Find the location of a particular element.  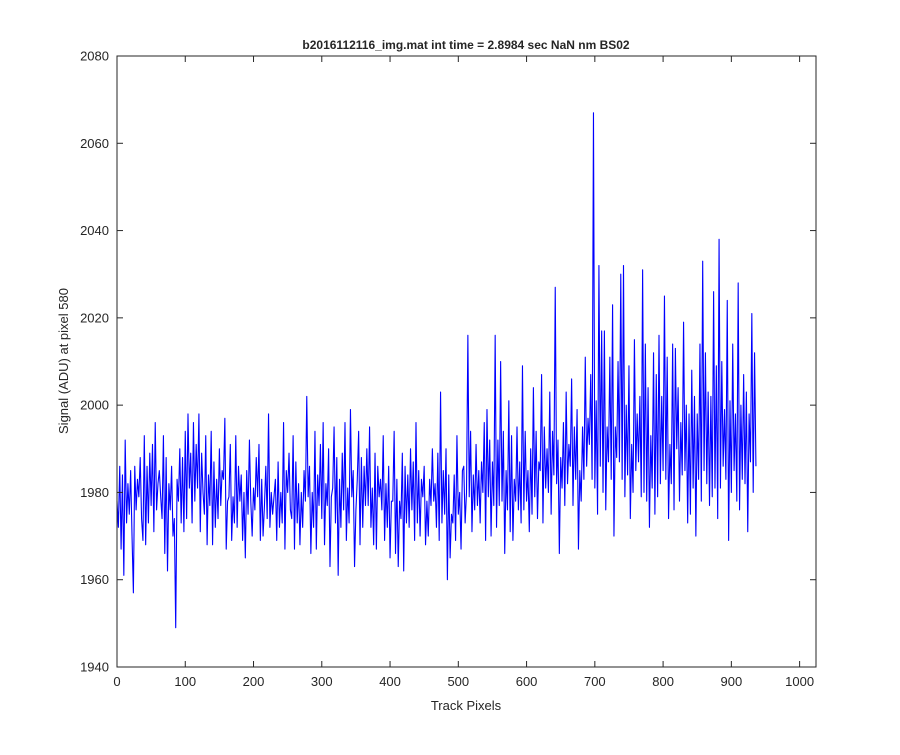

y-axis-label: Signal (ADU) at pixel 580 is located at coordinates (63, 361).